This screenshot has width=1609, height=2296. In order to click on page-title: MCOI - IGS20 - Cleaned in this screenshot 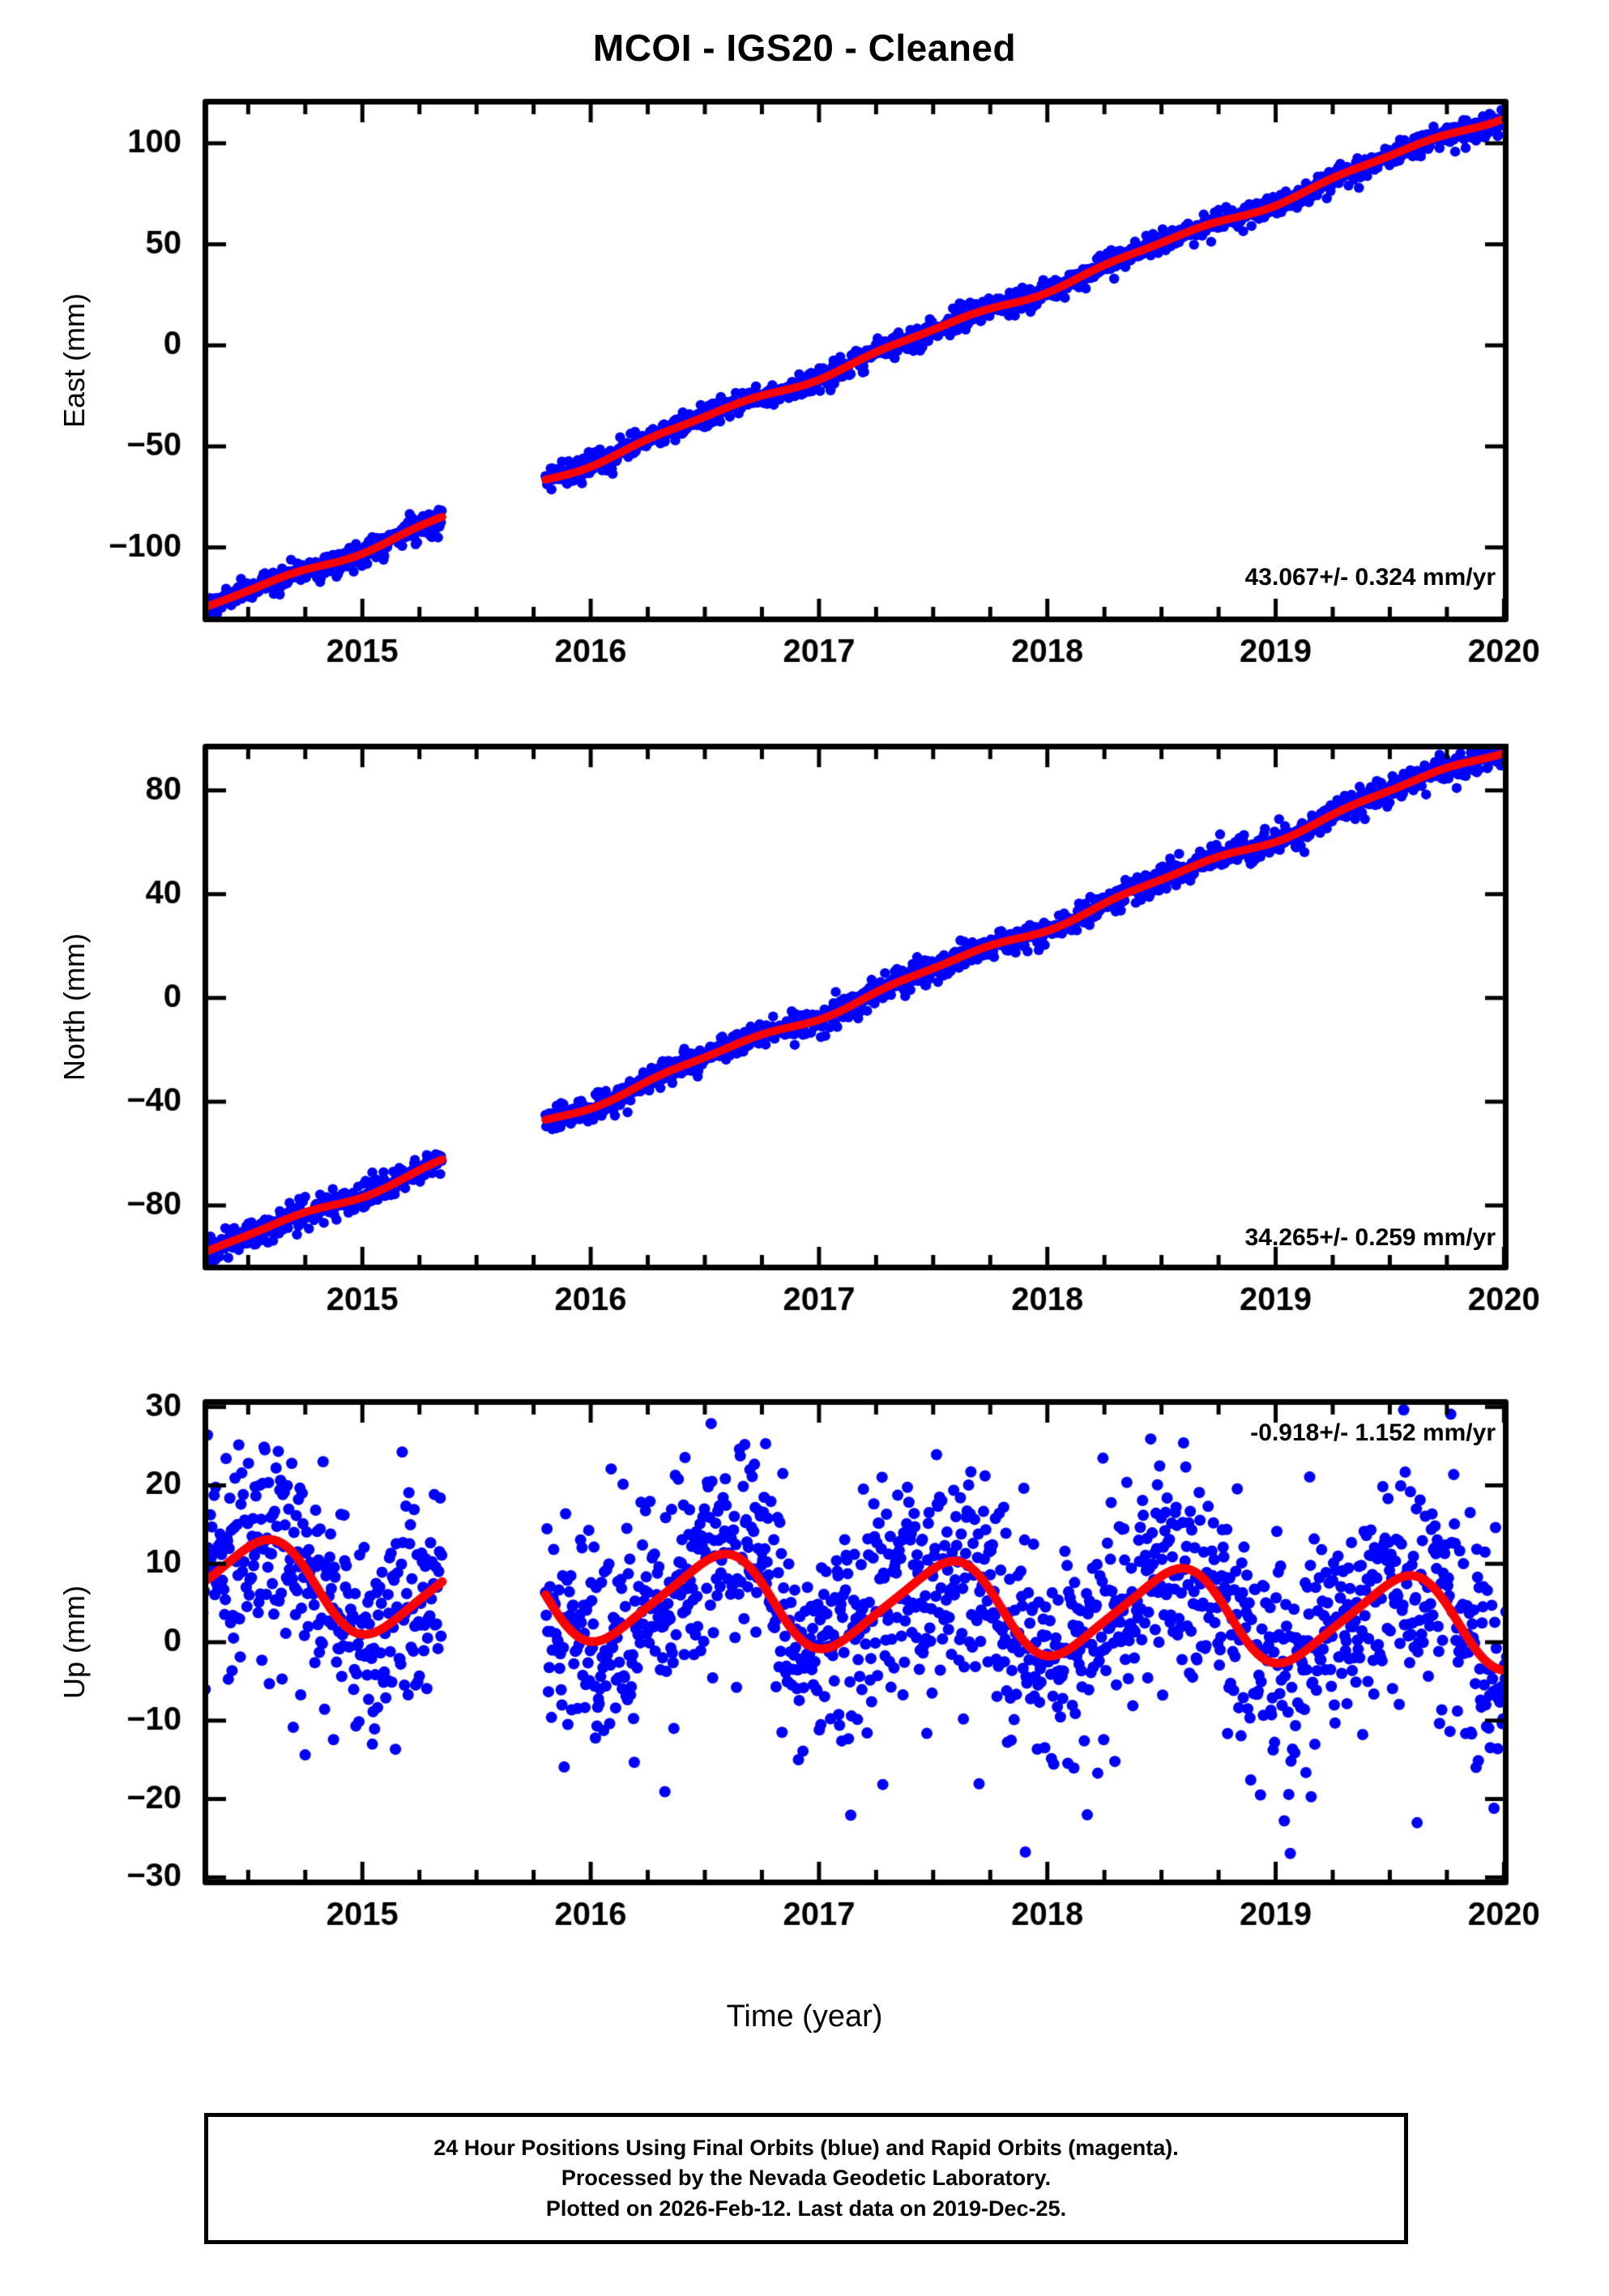, I will do `click(804, 48)`.